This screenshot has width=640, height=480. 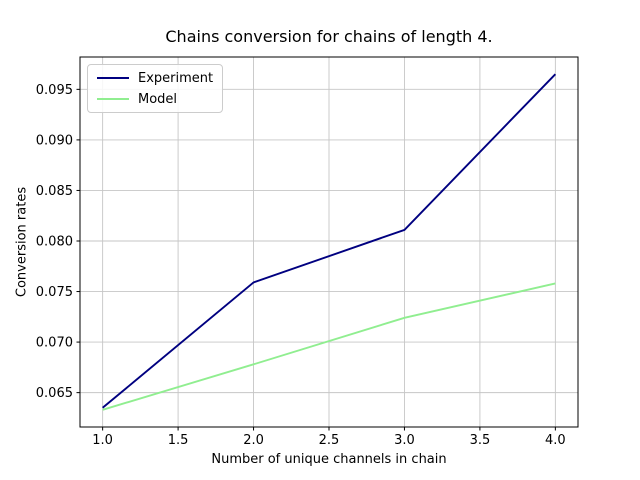 I want to click on model-line-swatch, so click(x=113, y=99).